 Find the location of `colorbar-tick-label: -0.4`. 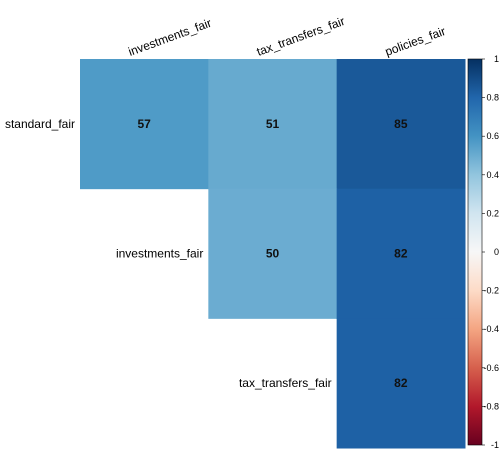

colorbar-tick-label: -0.4 is located at coordinates (491, 329).